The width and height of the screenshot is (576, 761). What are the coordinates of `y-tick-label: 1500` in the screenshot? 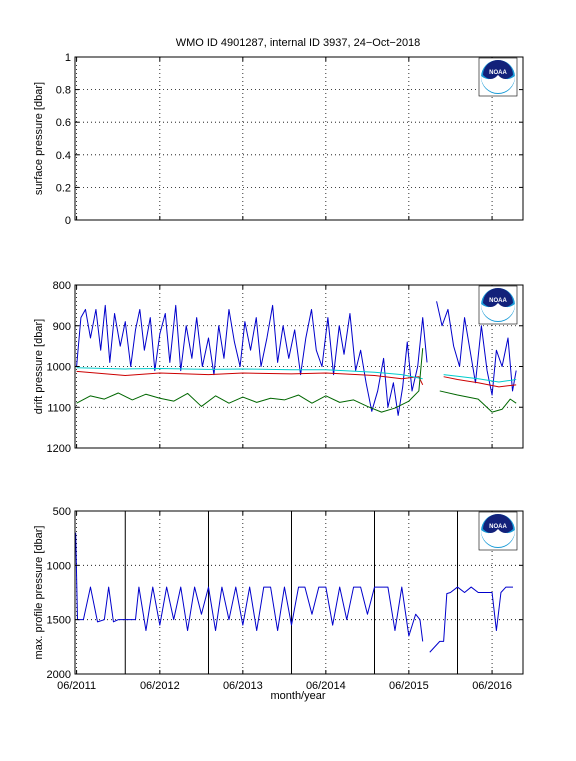 It's located at (59, 621).